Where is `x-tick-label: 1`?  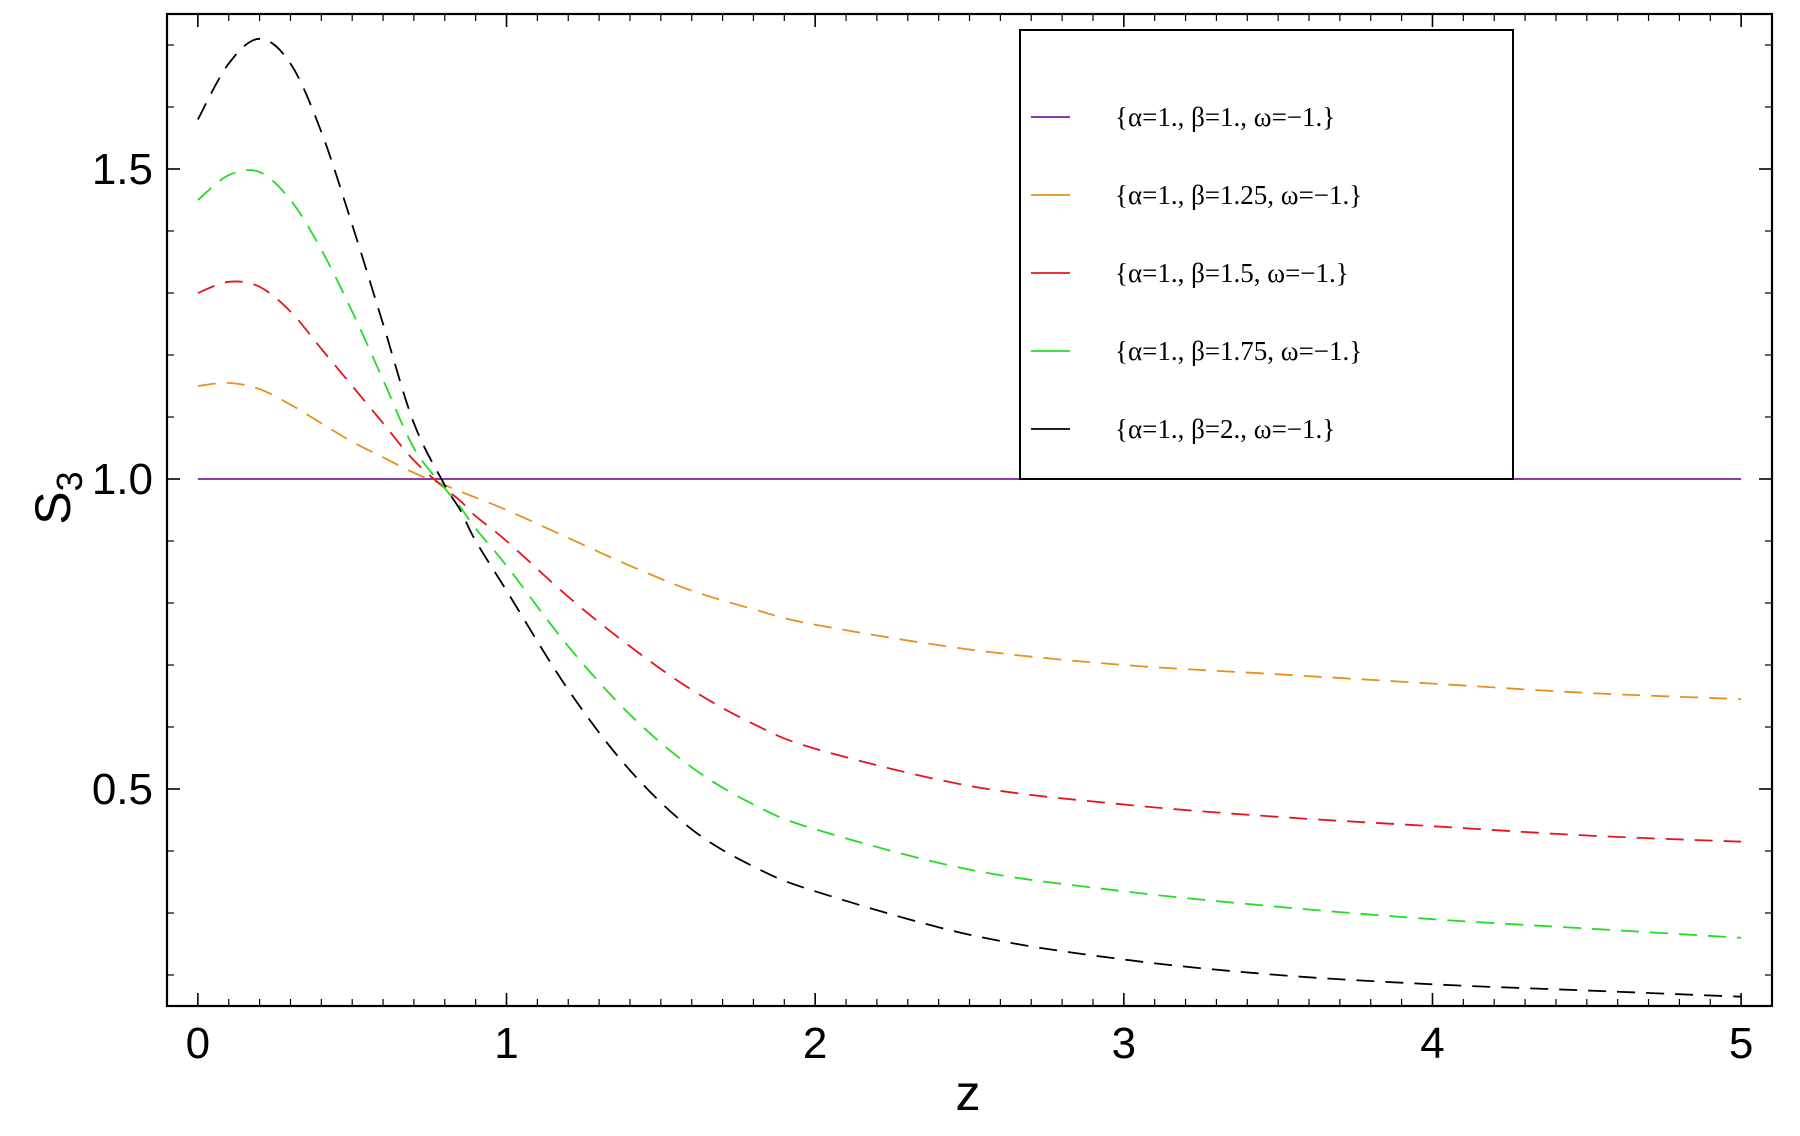
x-tick-label: 1 is located at coordinates (506, 1043).